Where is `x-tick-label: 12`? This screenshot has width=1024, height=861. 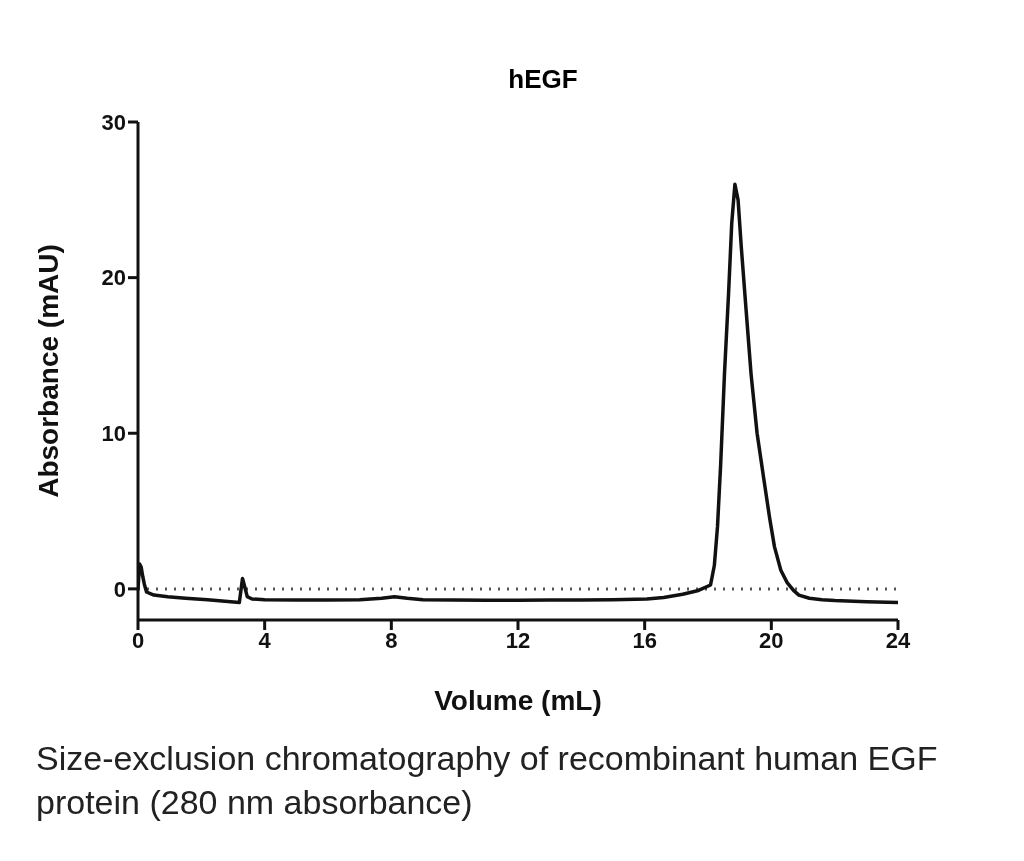
x-tick-label: 12 is located at coordinates (518, 640).